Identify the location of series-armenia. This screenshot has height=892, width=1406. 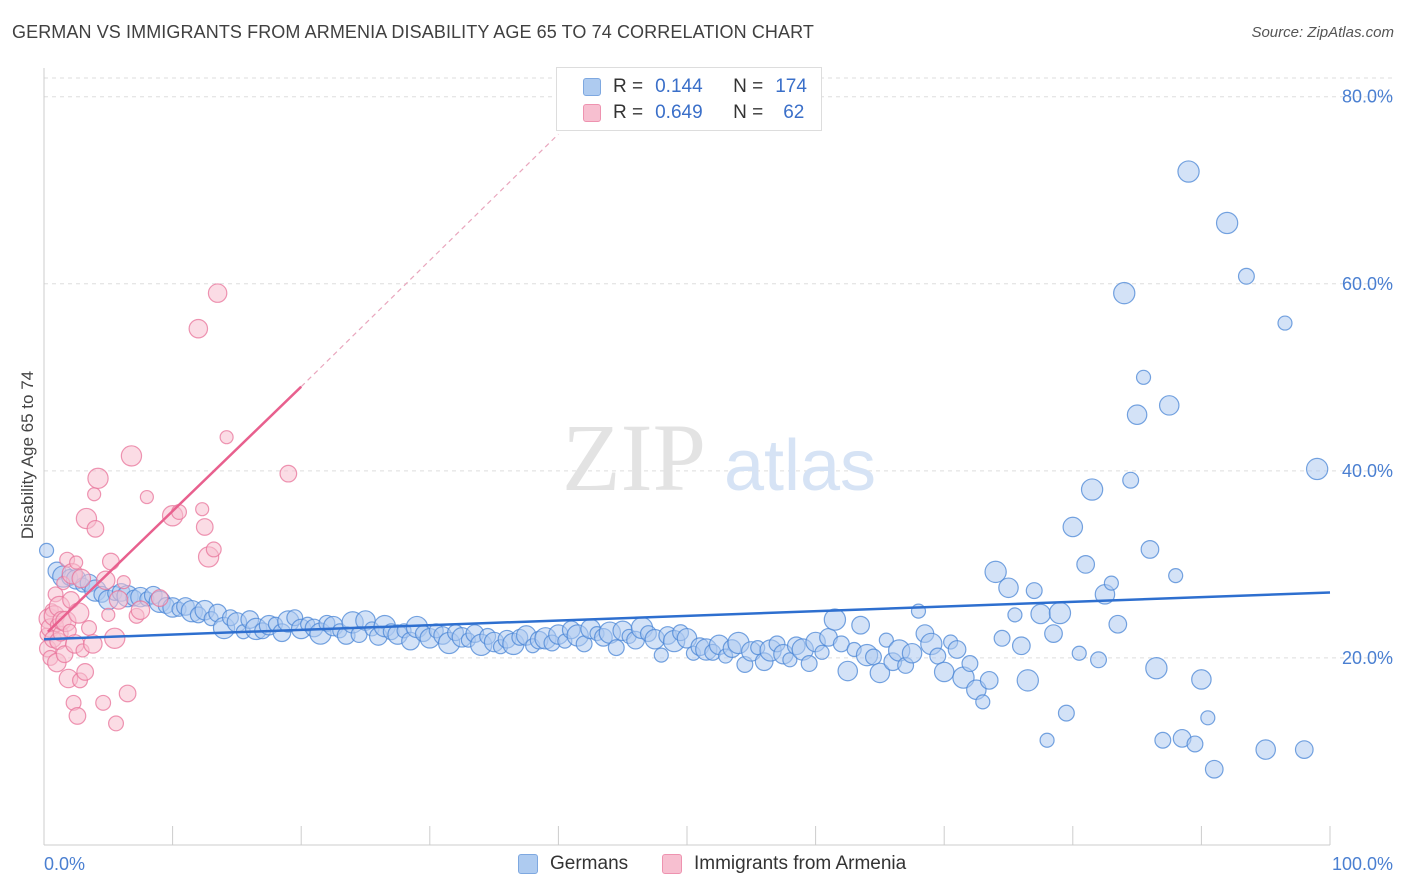
(168, 507).